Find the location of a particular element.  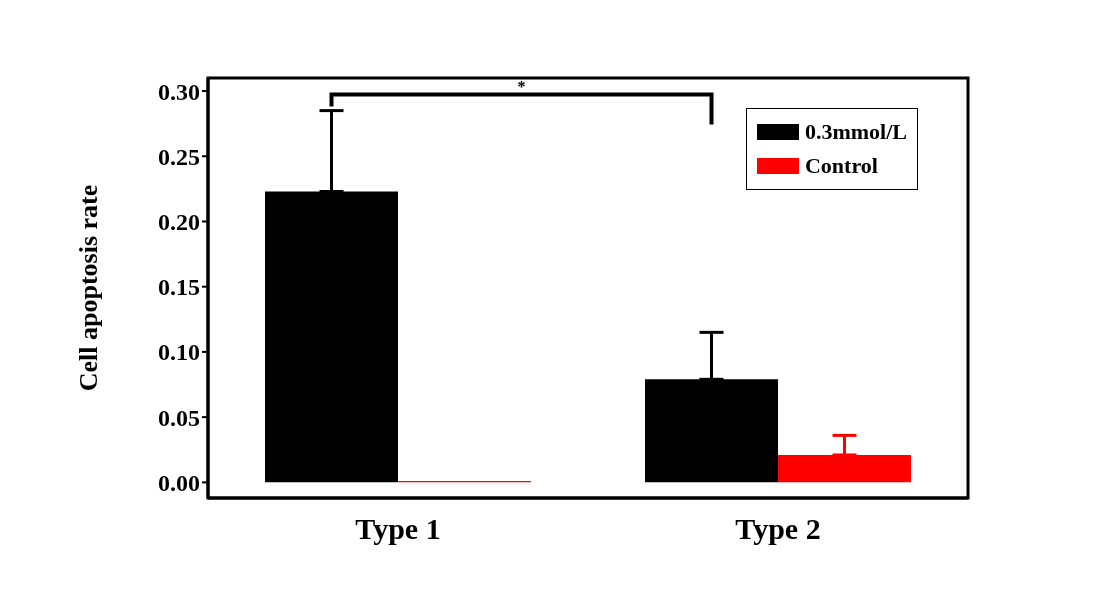

x-tick-label: Type 2 is located at coordinates (778, 529).